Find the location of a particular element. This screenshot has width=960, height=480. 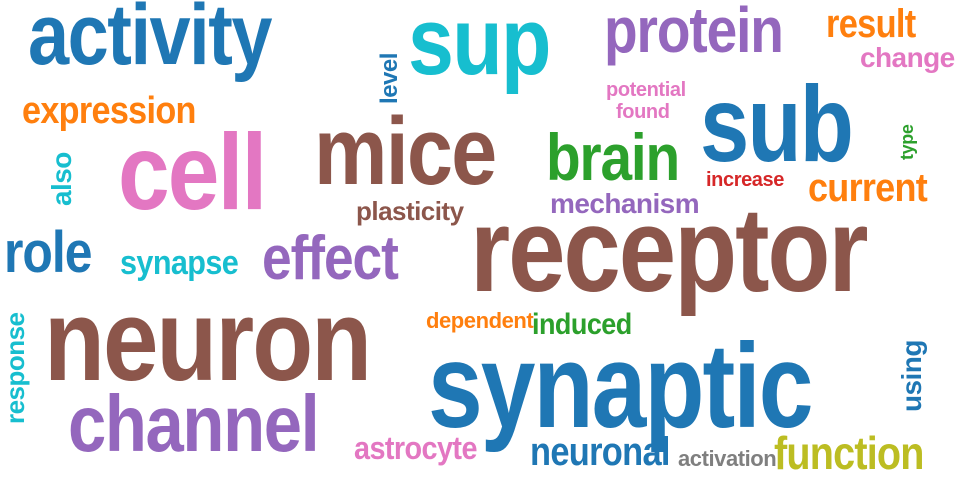

word-effect: effect is located at coordinates (330, 258).